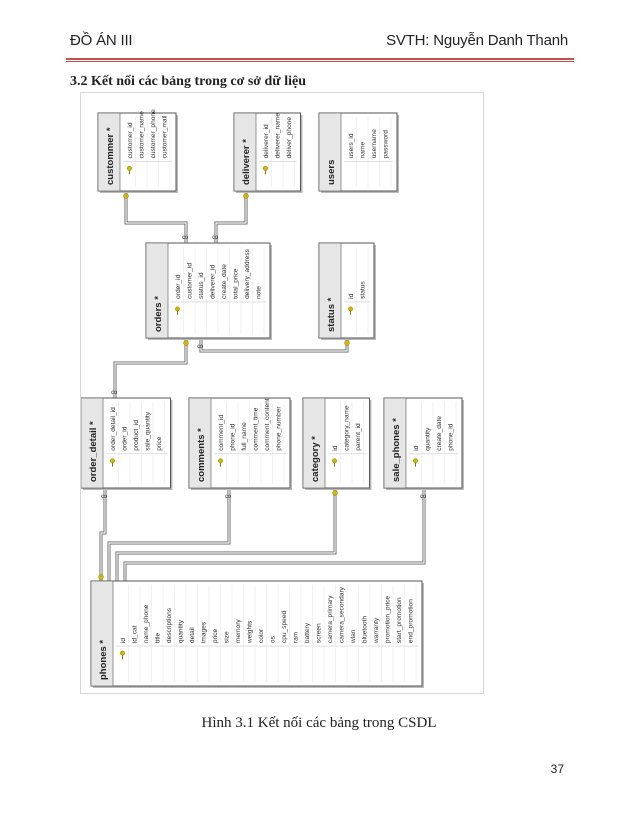 This screenshot has width=638, height=826. I want to click on link-comments-phones, so click(169, 535).